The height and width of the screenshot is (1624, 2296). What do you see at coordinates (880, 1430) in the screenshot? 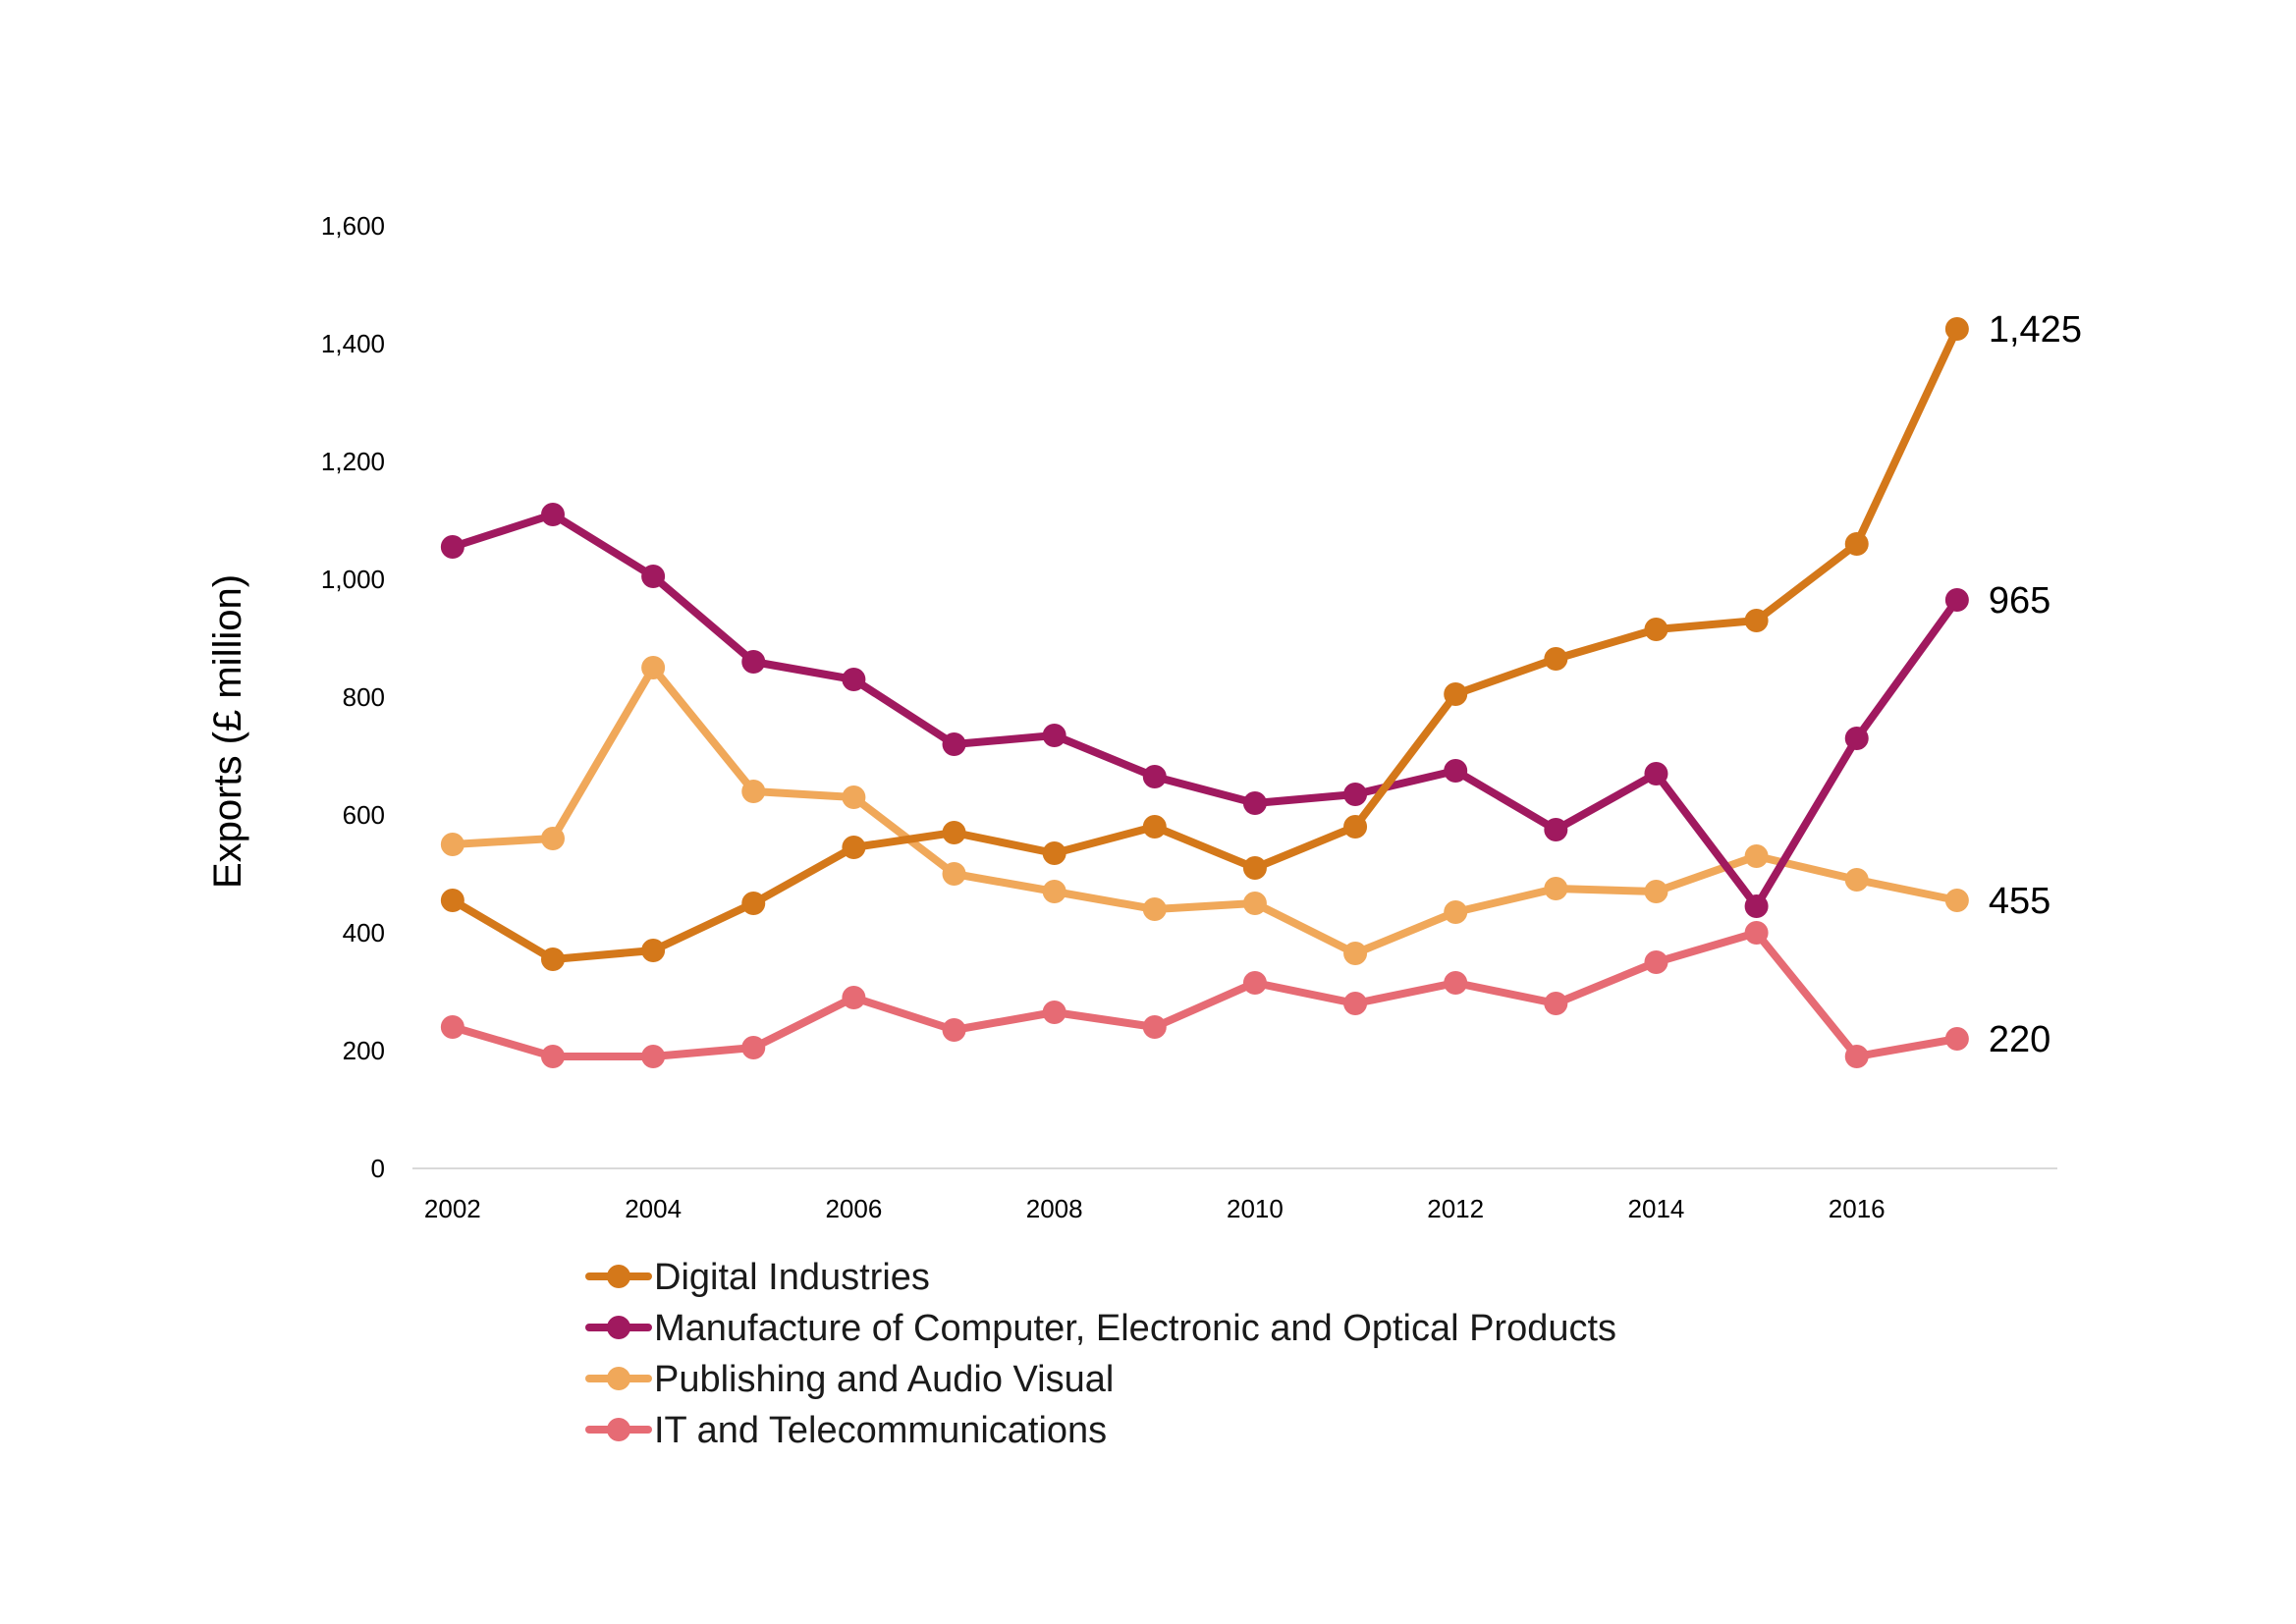
I see `legend-label: IT and Telecommunications` at bounding box center [880, 1430].